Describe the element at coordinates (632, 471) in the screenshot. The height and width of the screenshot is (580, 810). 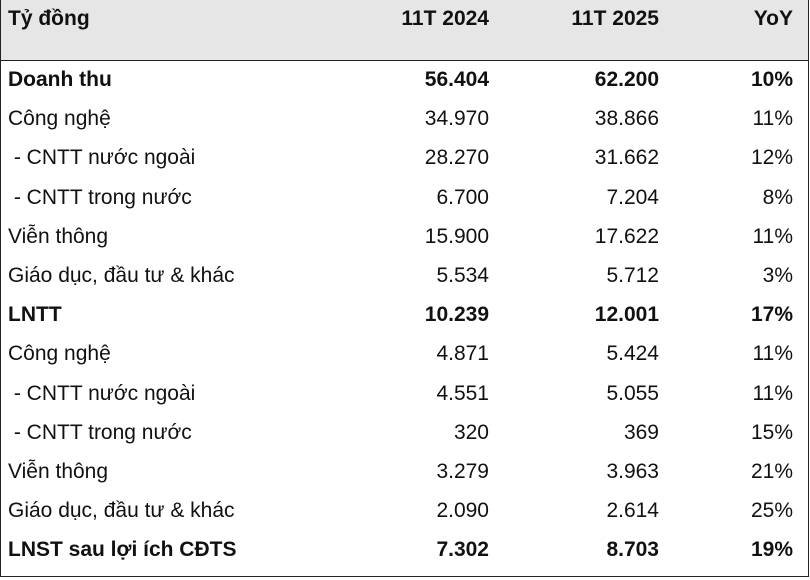
I see `row-value: 3.963` at that location.